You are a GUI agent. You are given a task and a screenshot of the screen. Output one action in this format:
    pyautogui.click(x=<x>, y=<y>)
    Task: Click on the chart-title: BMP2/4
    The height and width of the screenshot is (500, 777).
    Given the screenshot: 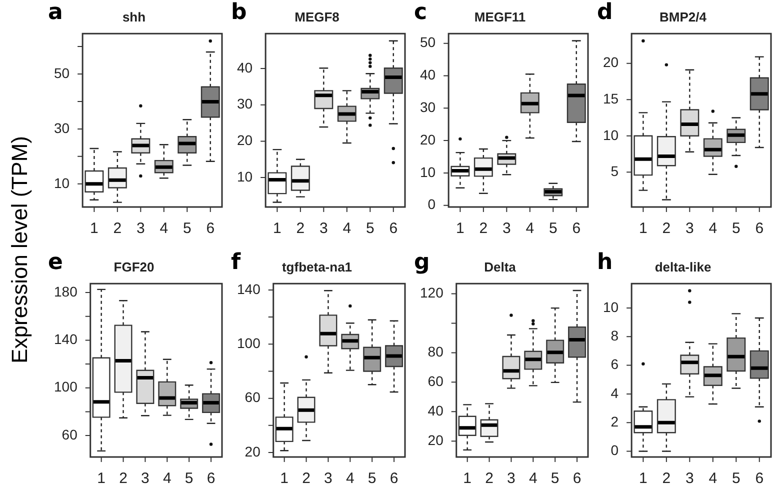 What is the action you would take?
    pyautogui.click(x=684, y=16)
    